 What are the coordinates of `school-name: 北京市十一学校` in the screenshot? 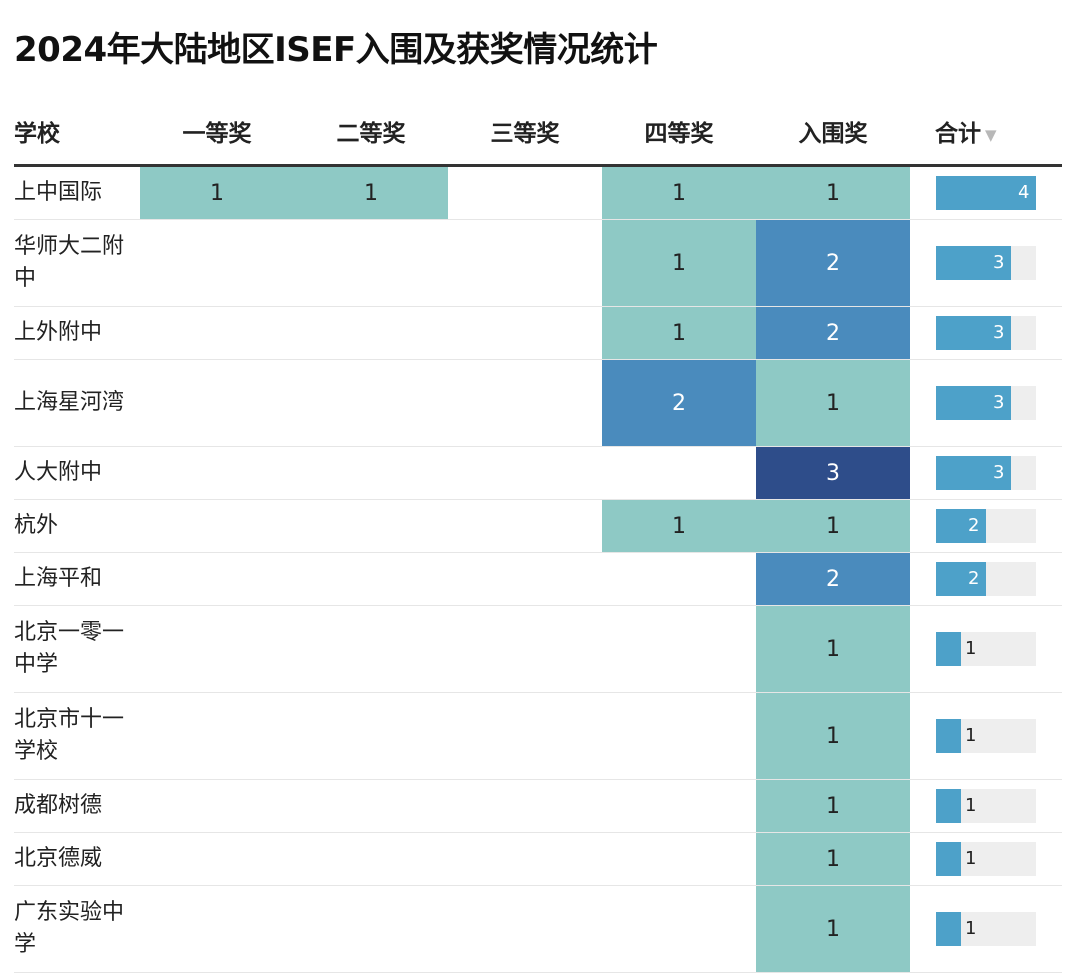 It's located at (69, 735).